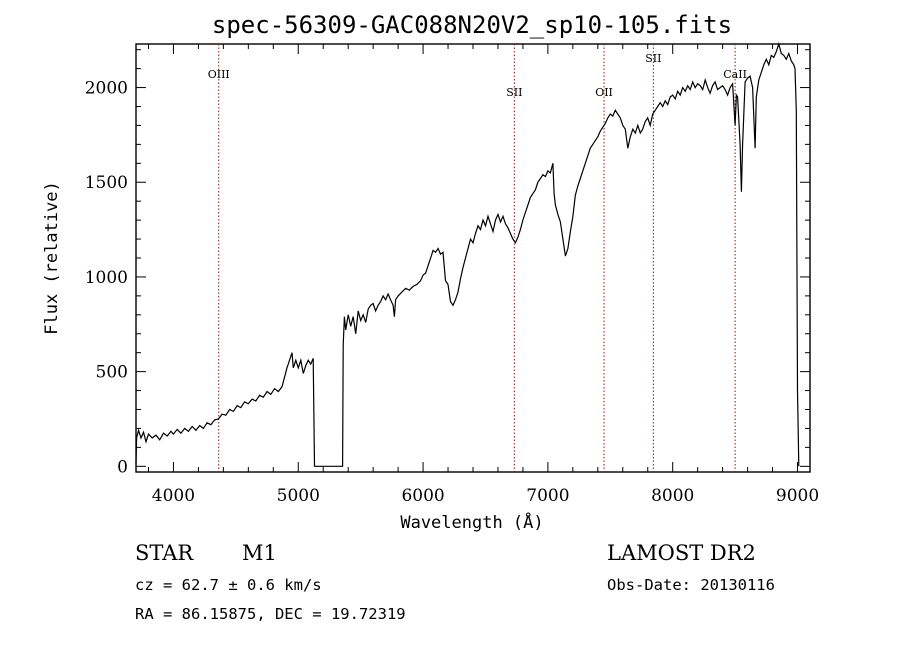 This screenshot has width=900, height=649. I want to click on y-tick-label: 1000, so click(106, 278).